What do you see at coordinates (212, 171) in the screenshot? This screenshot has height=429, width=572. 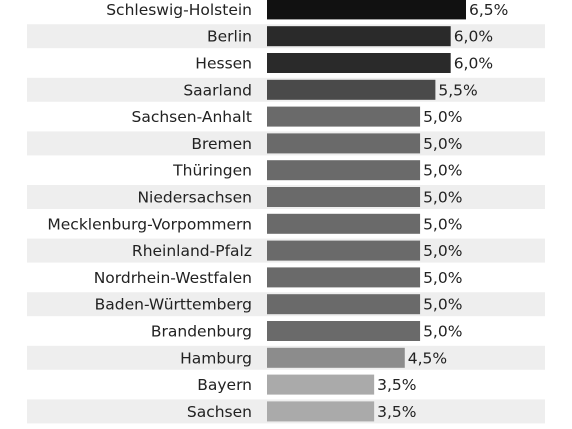 I see `category-label: Thüringen` at bounding box center [212, 171].